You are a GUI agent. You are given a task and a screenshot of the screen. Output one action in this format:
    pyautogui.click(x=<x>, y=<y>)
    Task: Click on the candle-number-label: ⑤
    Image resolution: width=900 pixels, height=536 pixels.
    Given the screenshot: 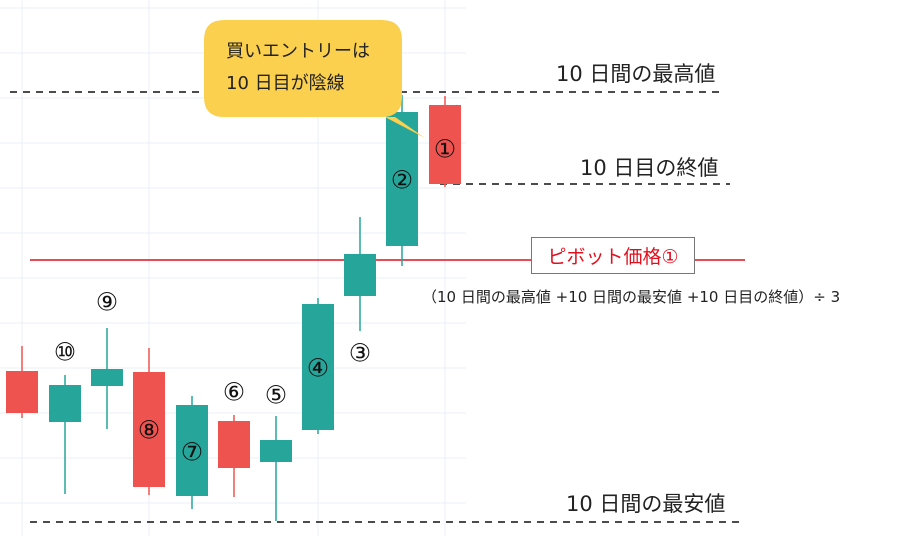 What is the action you would take?
    pyautogui.click(x=276, y=395)
    